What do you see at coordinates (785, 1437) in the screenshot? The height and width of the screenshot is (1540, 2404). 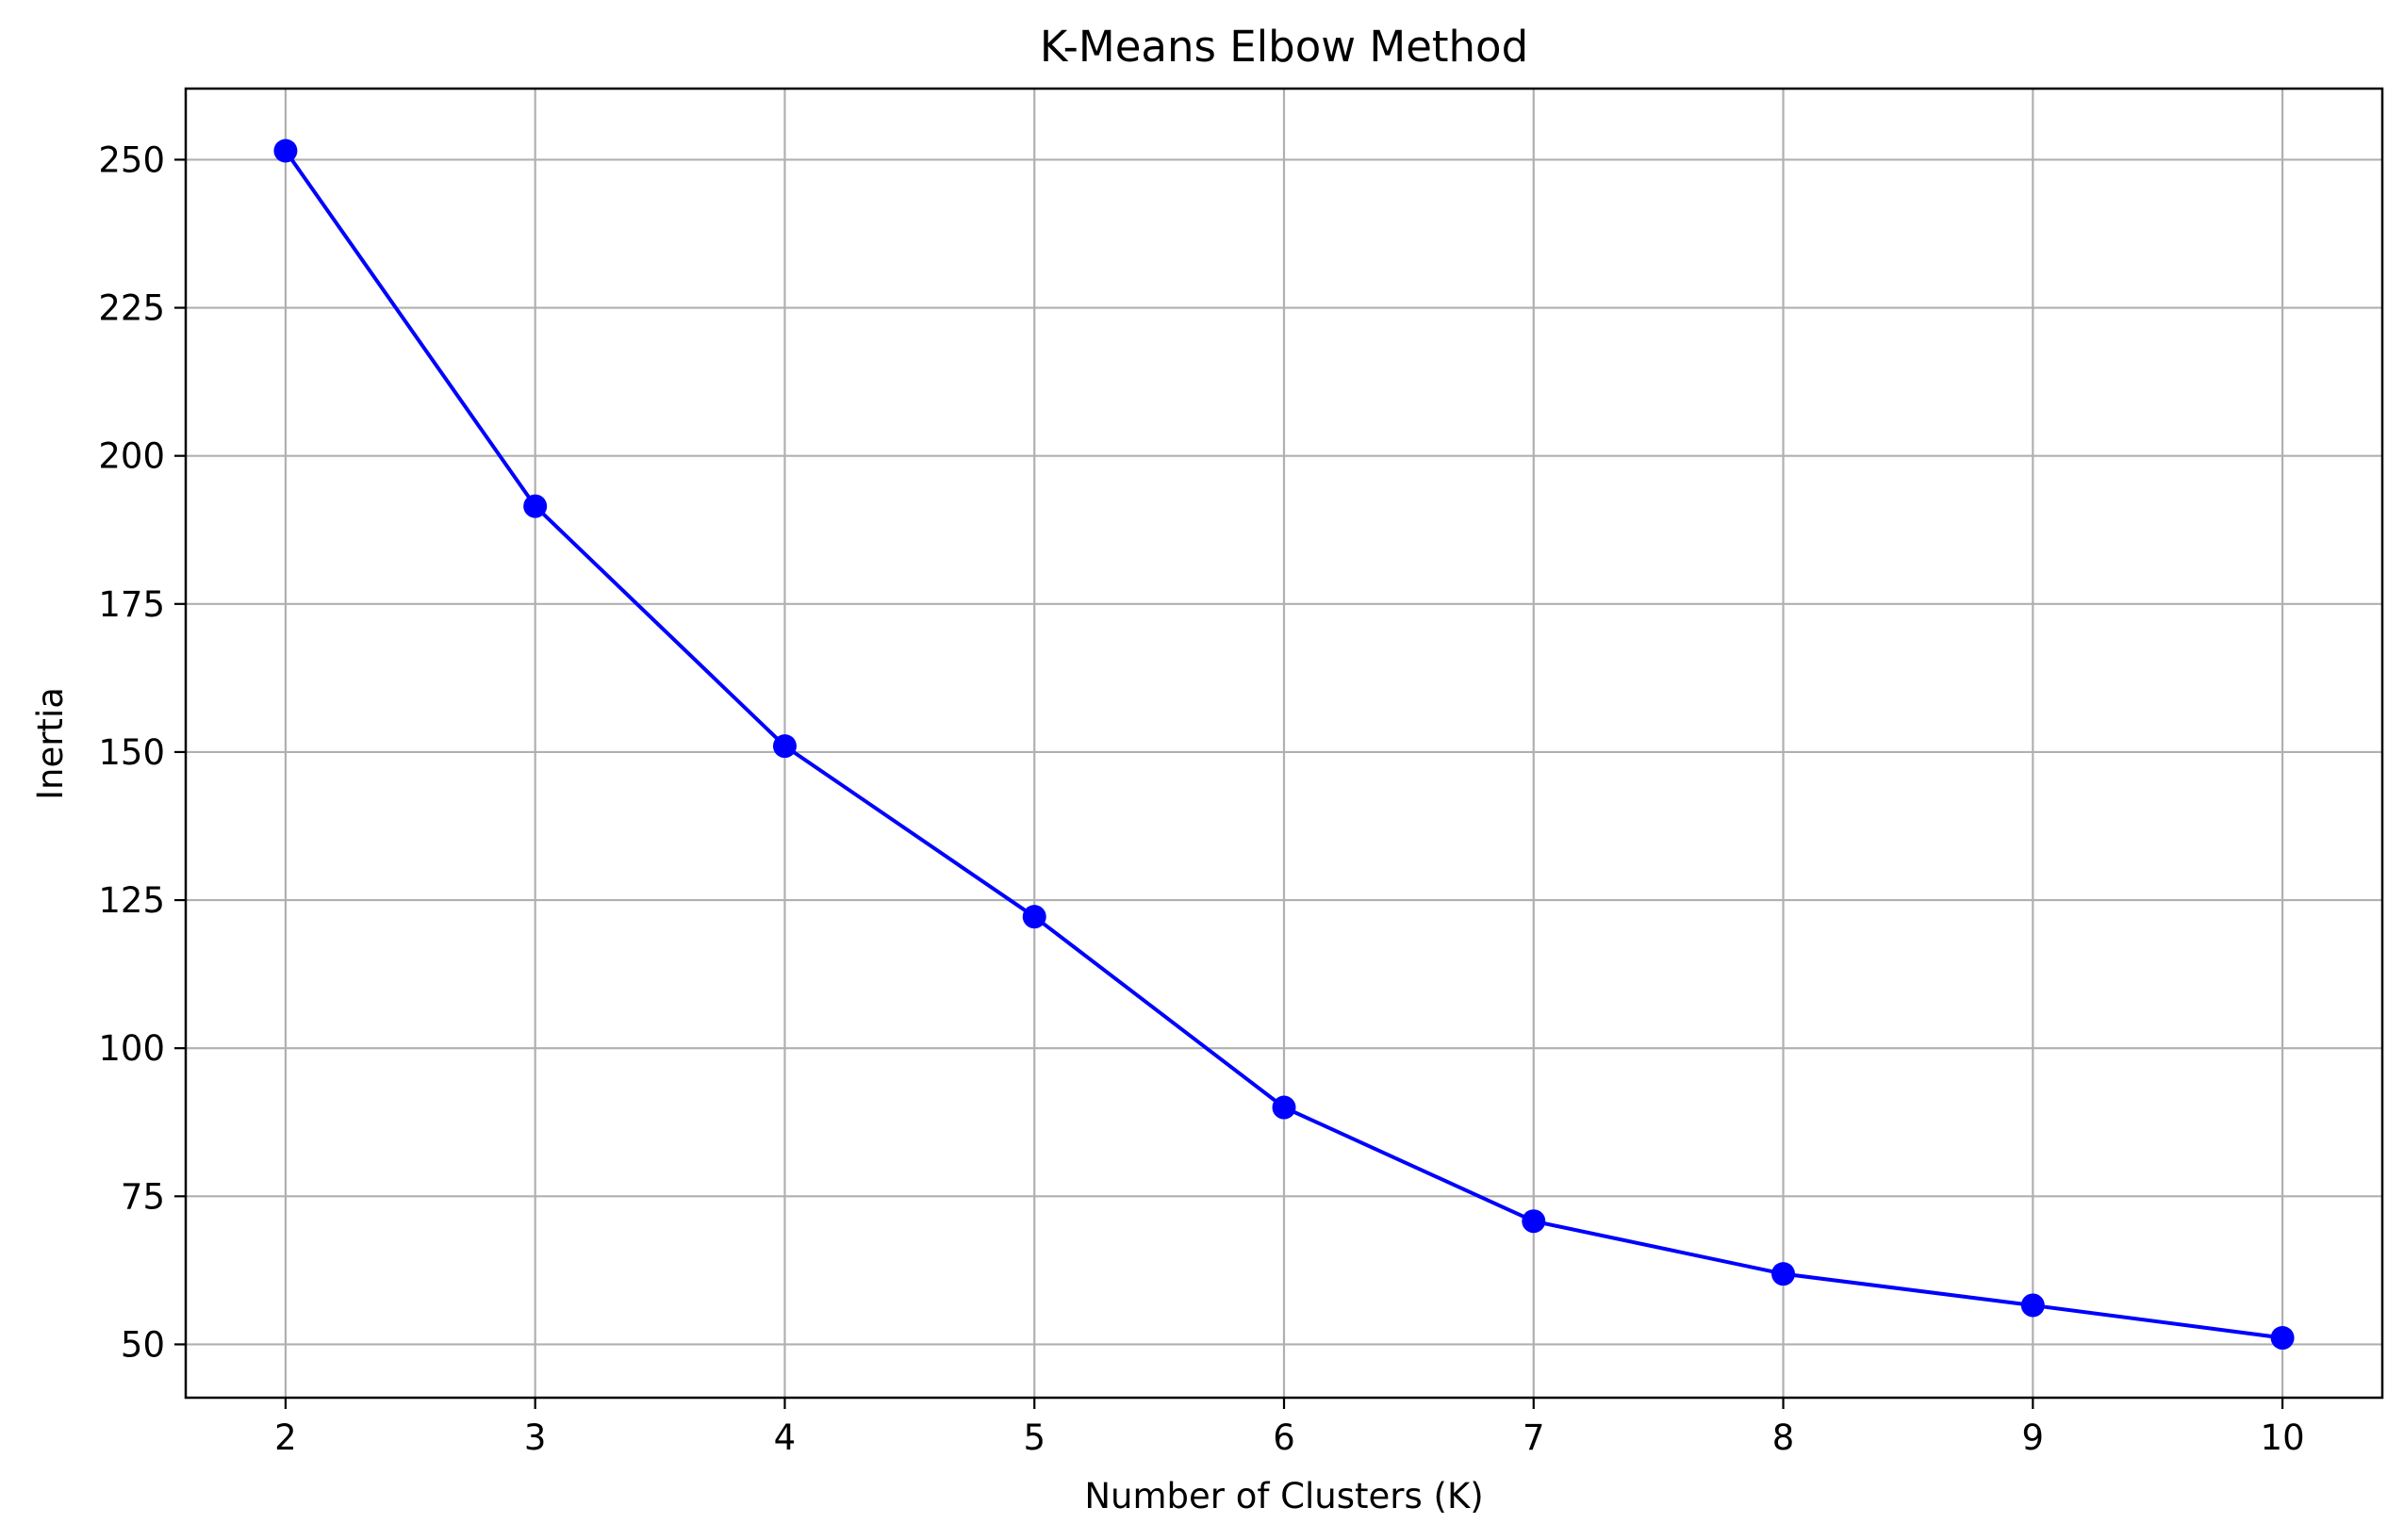 I see `x-tick-label: 4` at bounding box center [785, 1437].